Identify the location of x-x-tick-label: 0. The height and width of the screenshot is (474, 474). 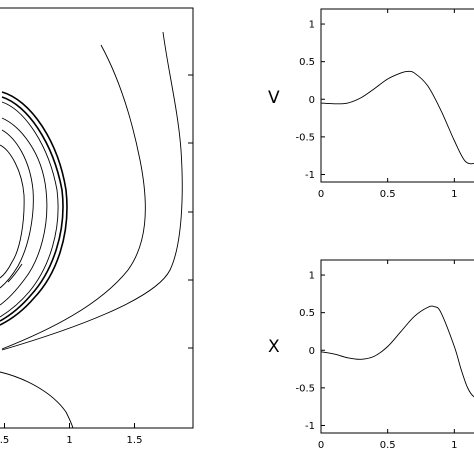
(321, 445).